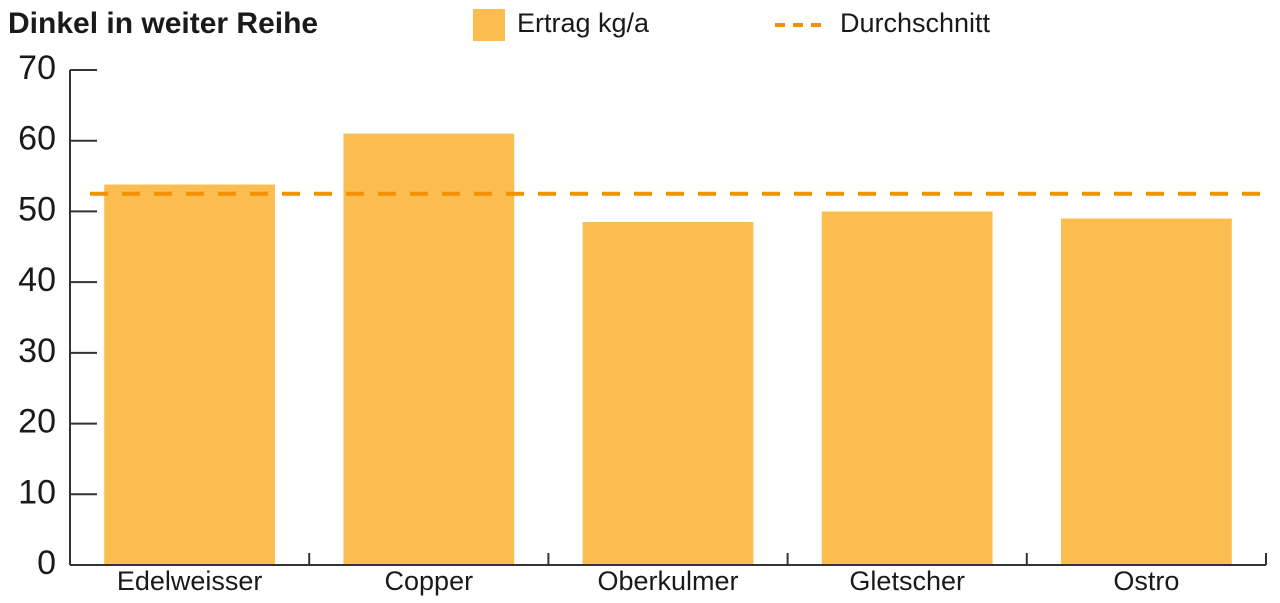 The image size is (1280, 603). What do you see at coordinates (907, 581) in the screenshot?
I see `x-tick-label: Gletscher` at bounding box center [907, 581].